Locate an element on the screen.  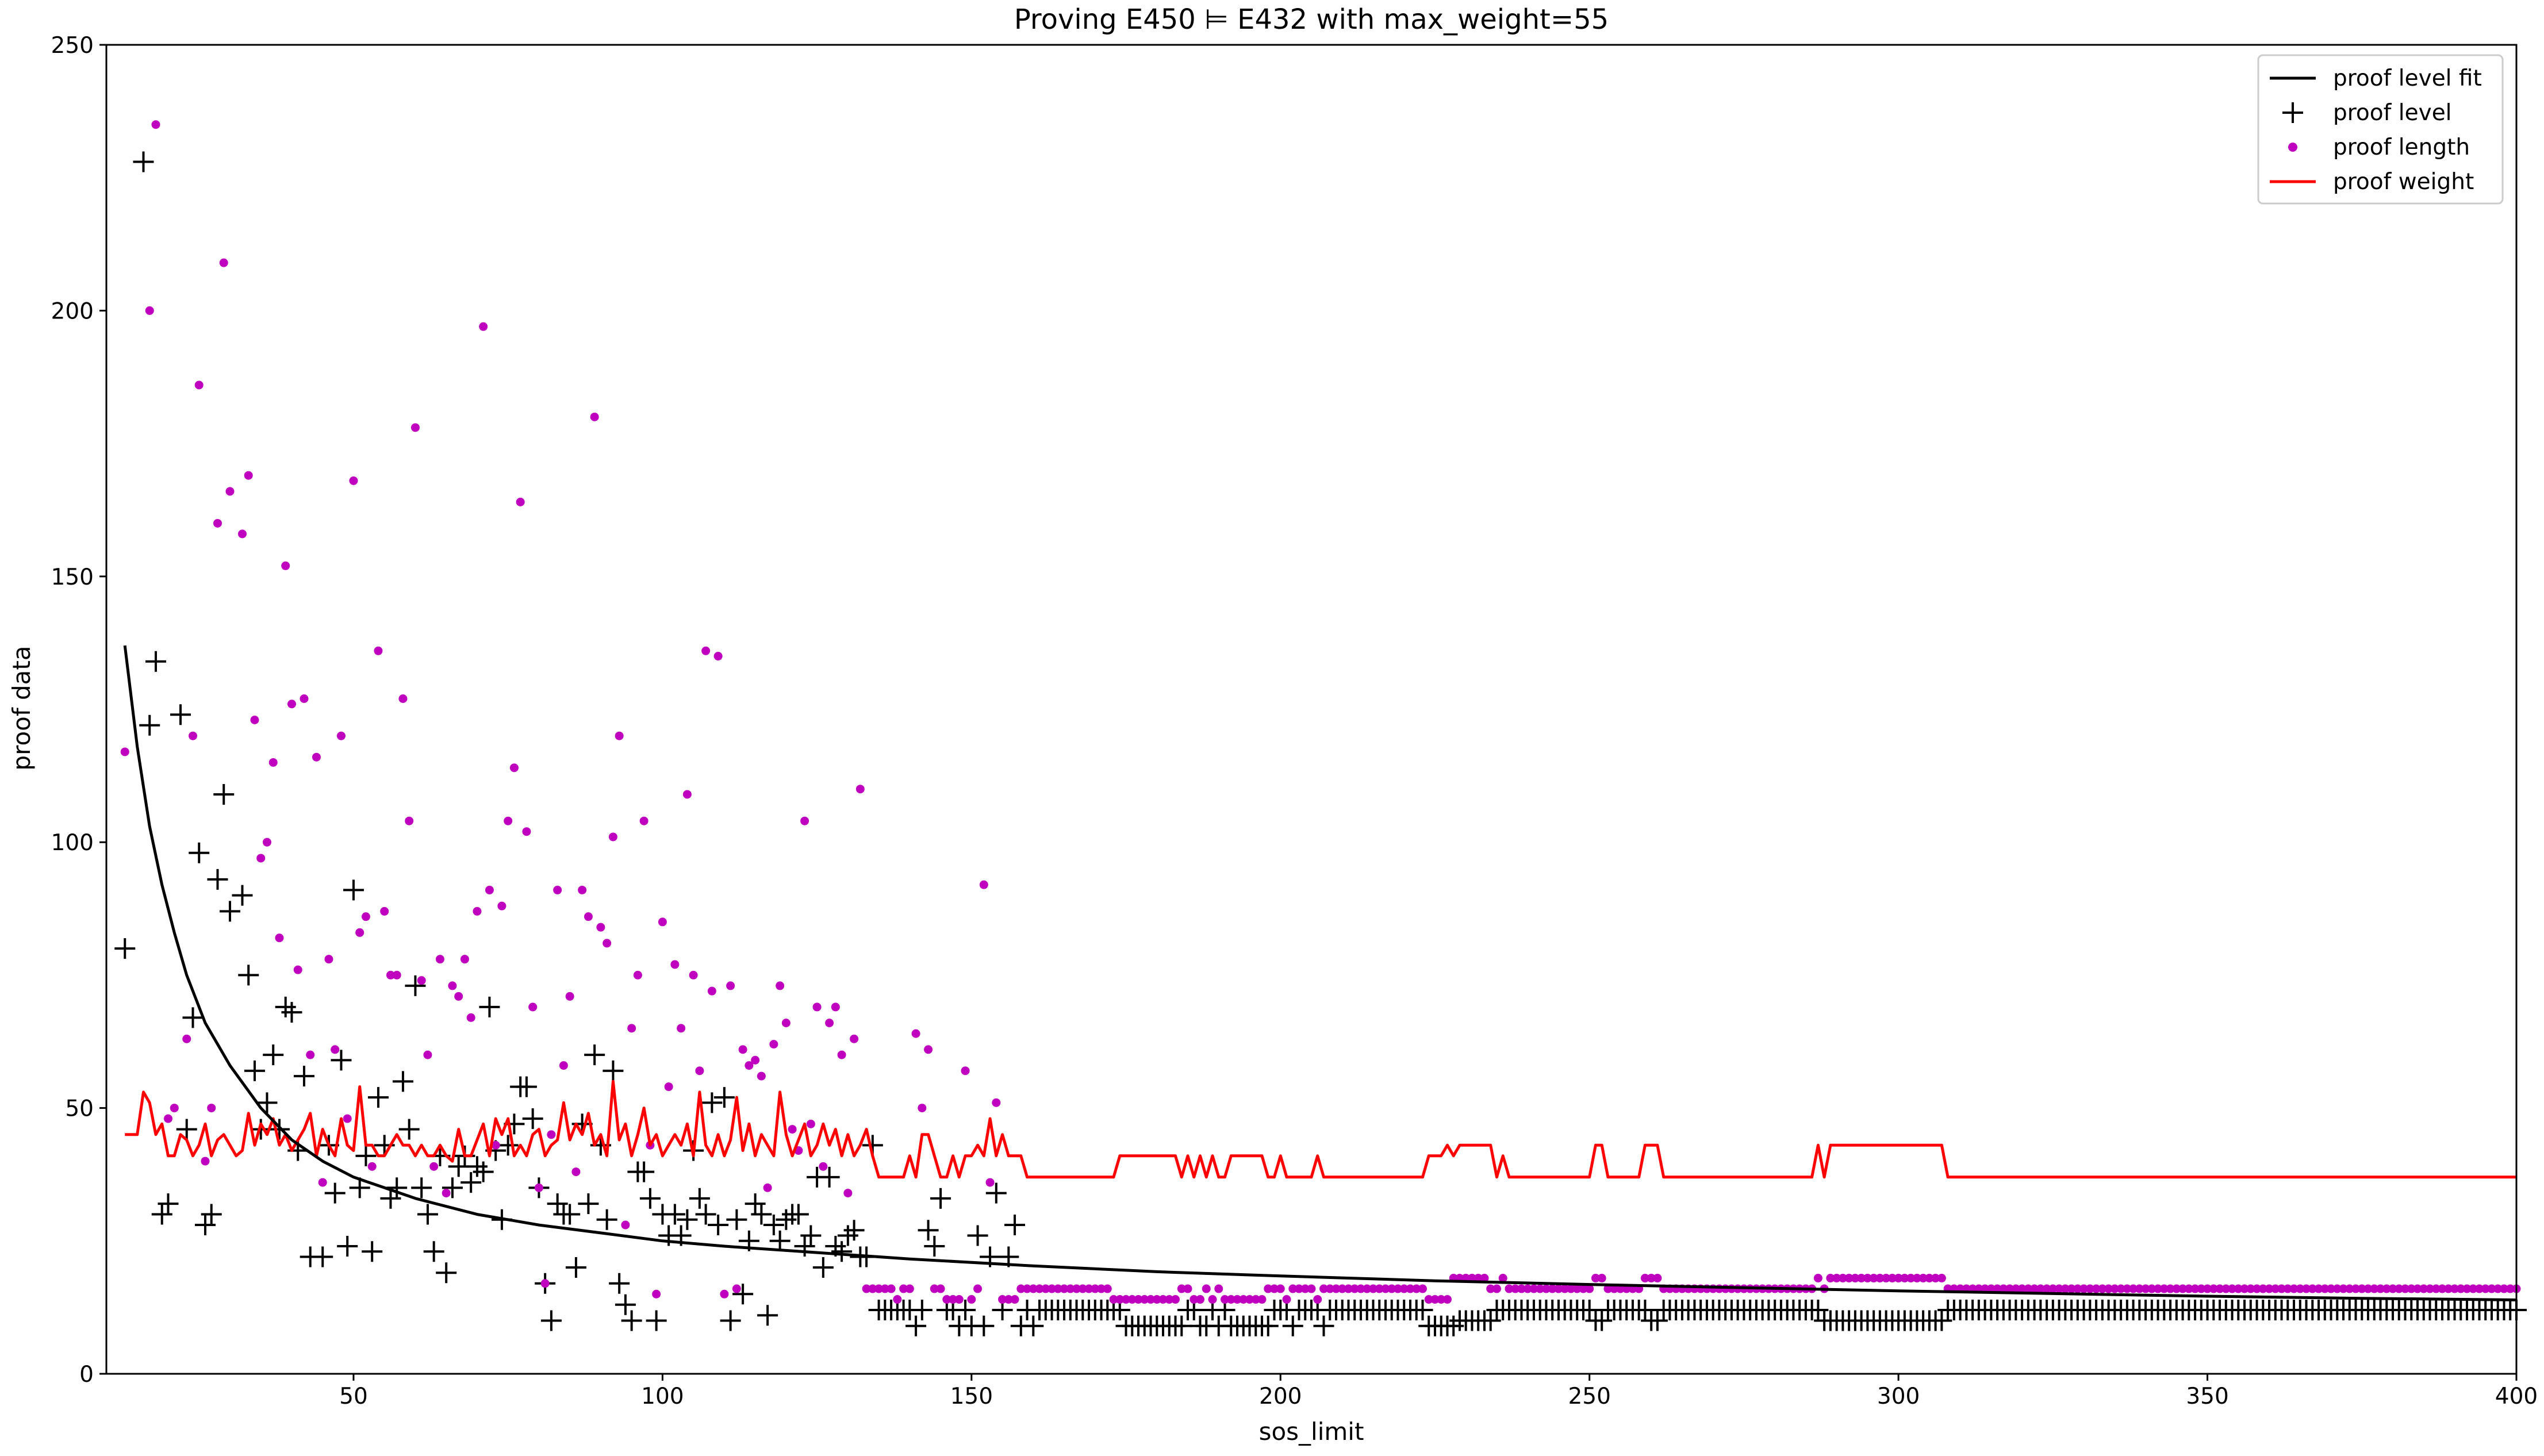
y-tick-label: 250 is located at coordinates (72, 46).